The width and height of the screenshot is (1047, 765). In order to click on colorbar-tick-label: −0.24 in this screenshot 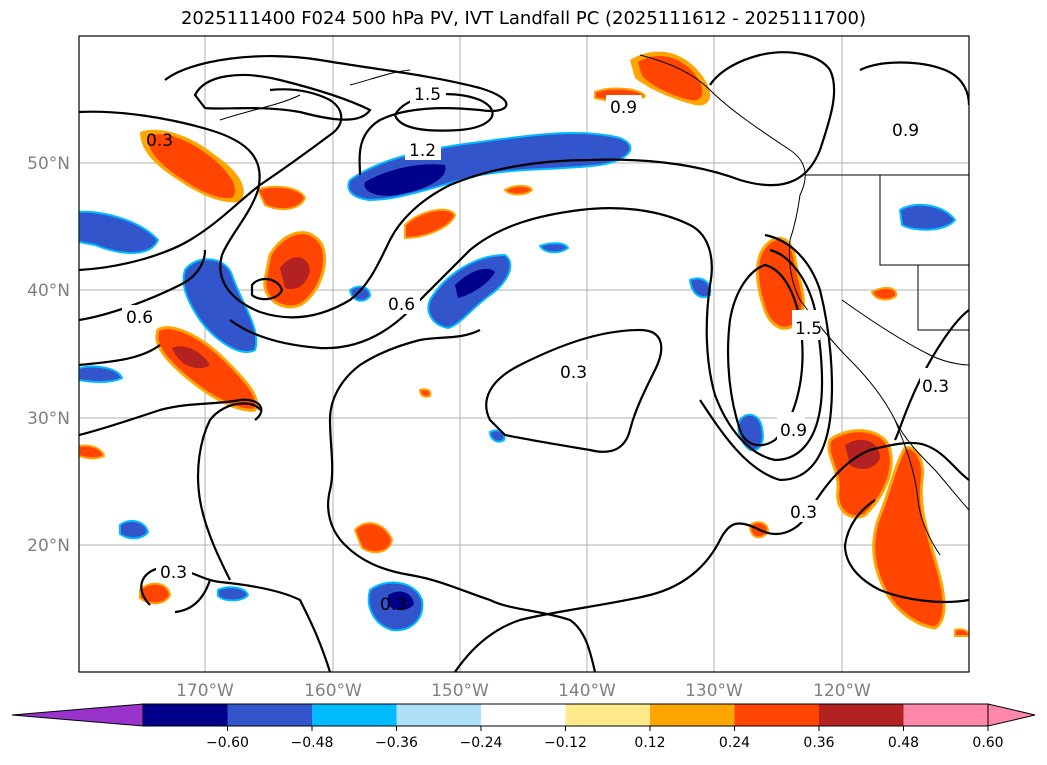, I will do `click(481, 743)`.